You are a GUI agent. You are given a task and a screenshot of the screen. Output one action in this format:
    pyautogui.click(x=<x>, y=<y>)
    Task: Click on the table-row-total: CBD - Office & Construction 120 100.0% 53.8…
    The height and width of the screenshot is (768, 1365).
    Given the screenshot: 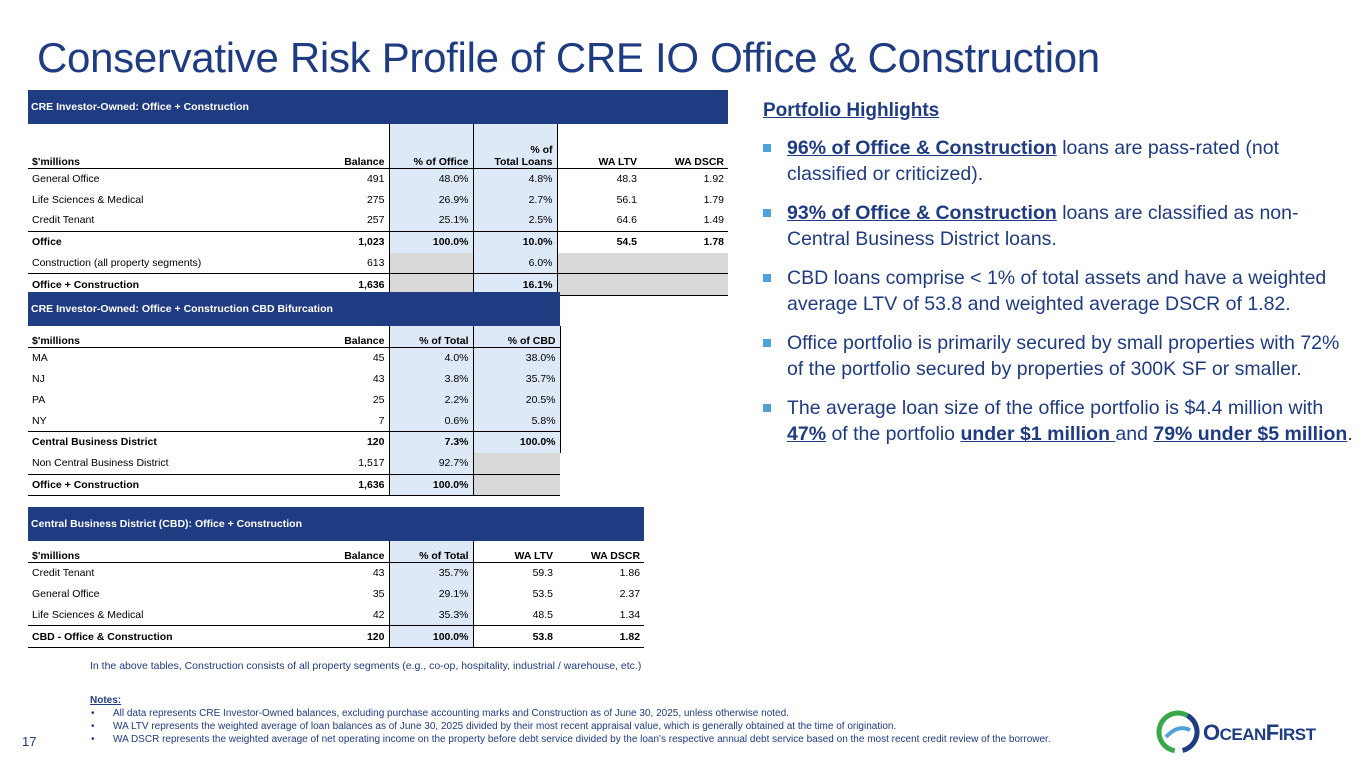 What is the action you would take?
    pyautogui.click(x=336, y=636)
    